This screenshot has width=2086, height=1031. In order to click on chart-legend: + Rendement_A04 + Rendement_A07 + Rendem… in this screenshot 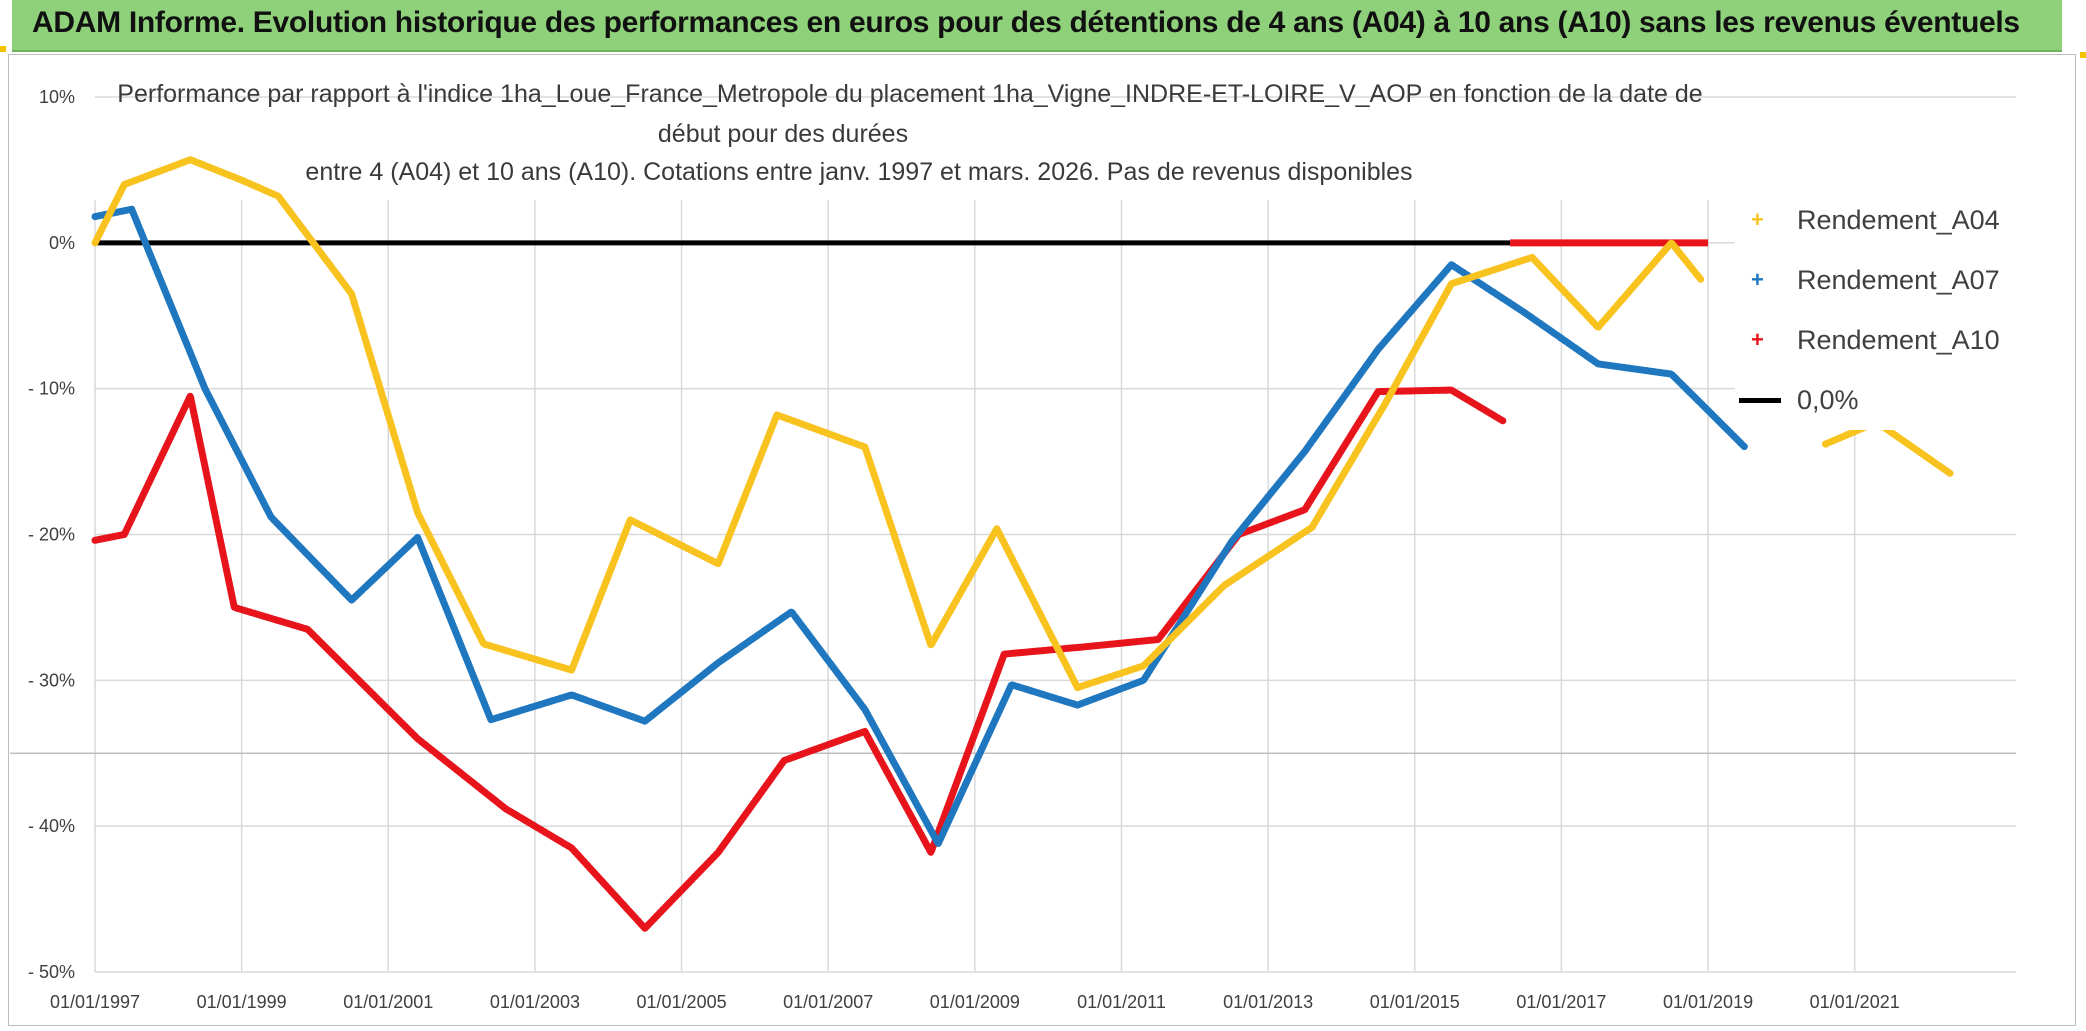, I will do `click(1880, 310)`.